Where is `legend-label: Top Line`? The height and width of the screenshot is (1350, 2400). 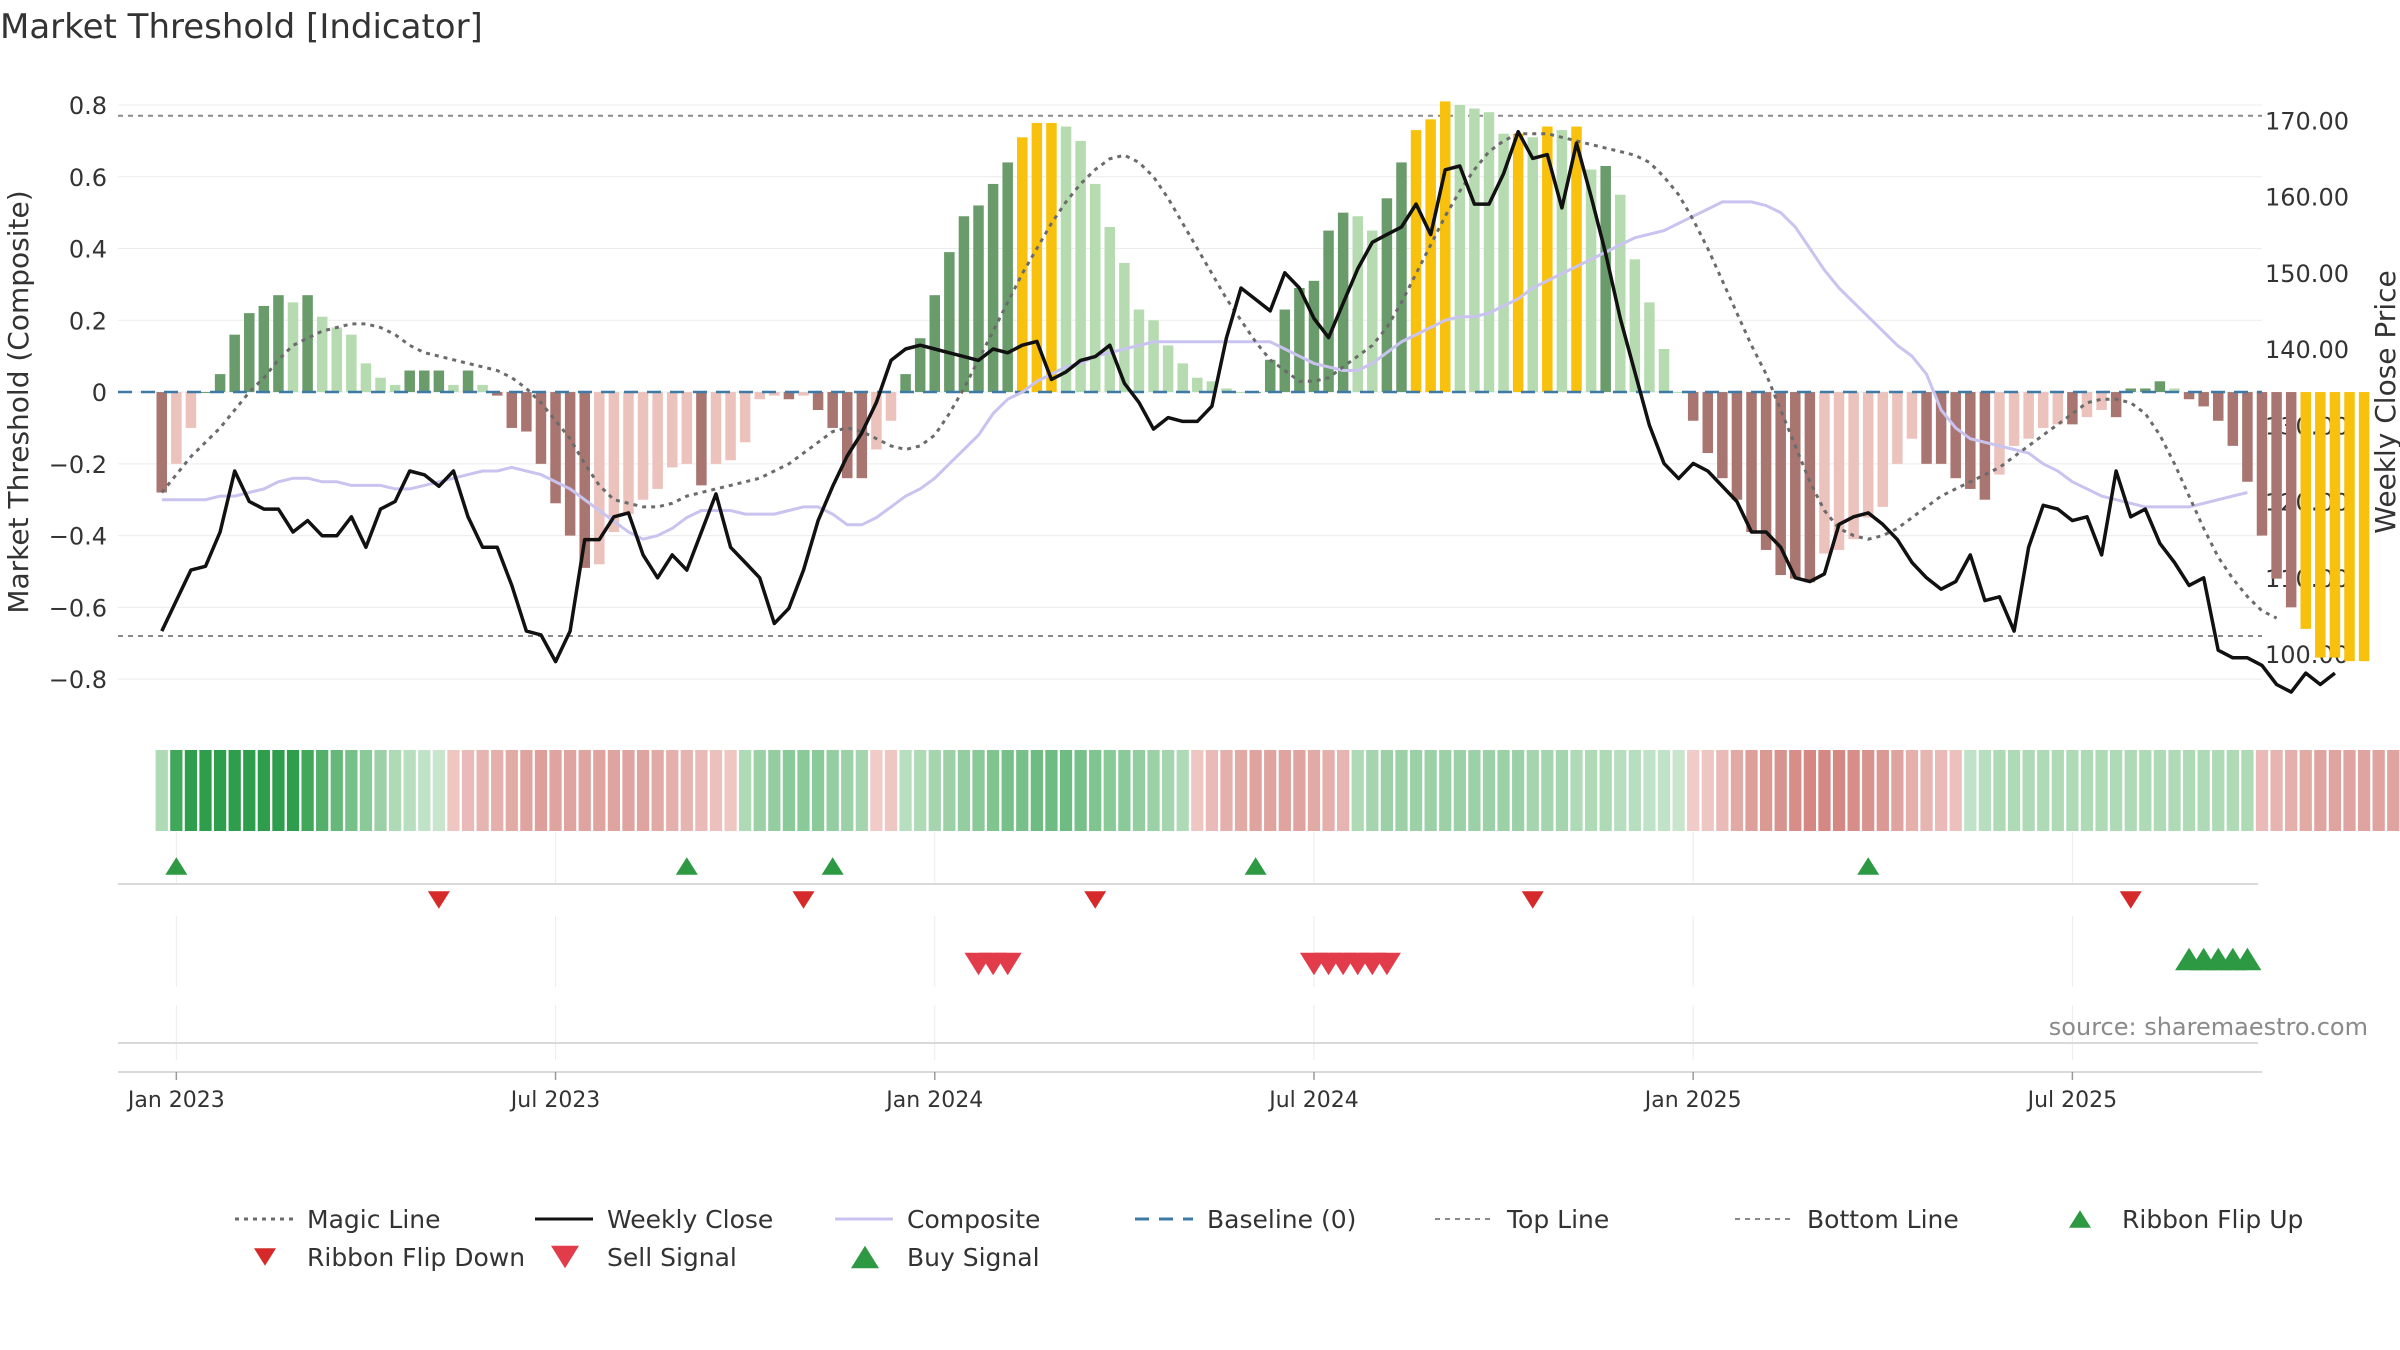
legend-label: Top Line is located at coordinates (1557, 1219).